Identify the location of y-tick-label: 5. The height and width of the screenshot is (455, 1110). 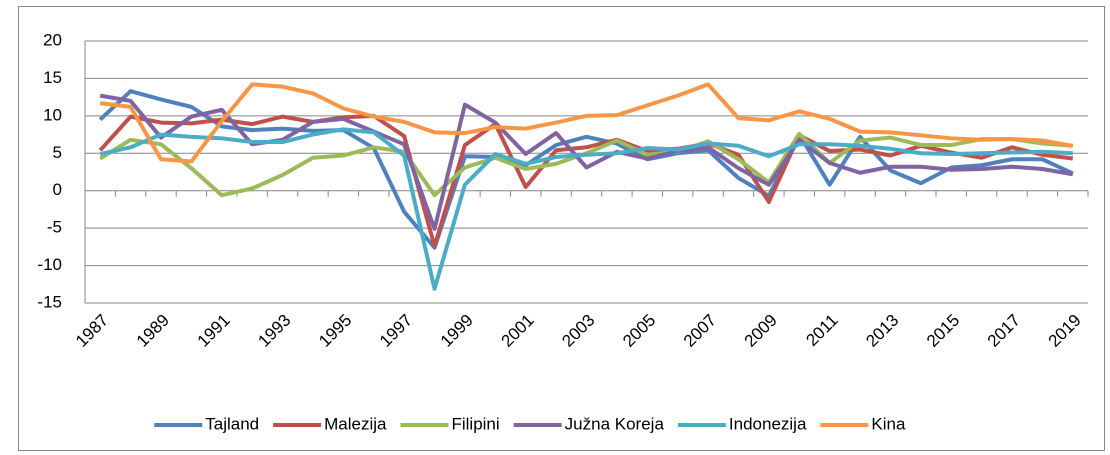
(57, 152).